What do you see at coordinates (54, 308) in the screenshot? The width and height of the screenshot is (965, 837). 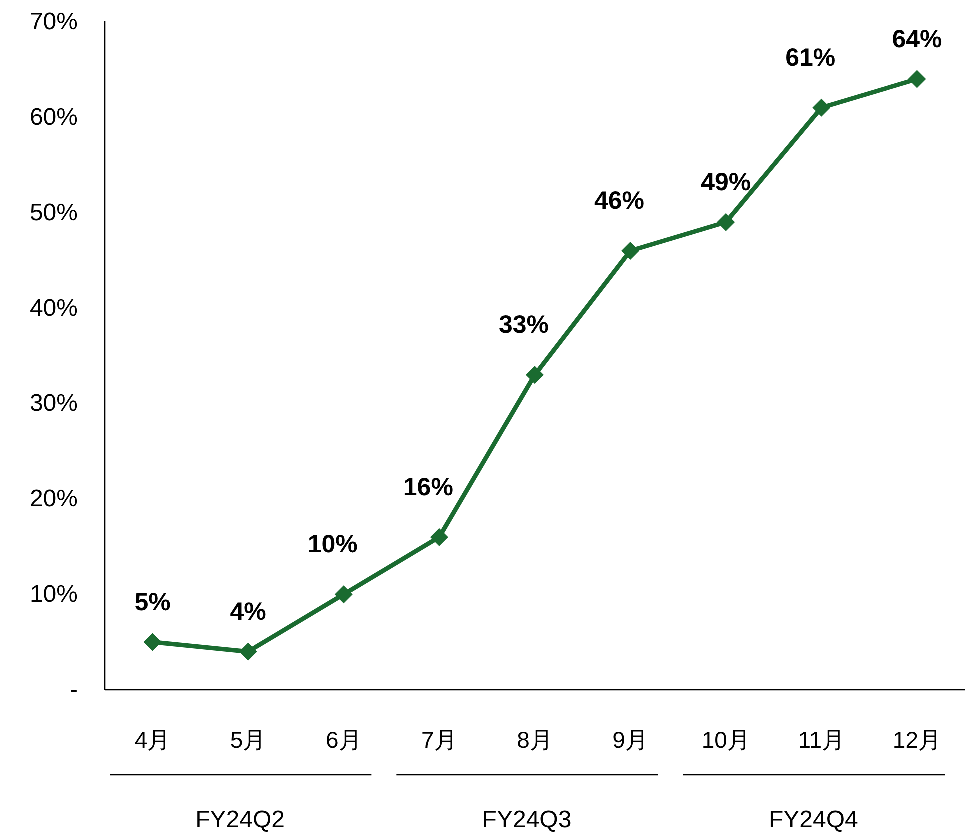 I see `y-tick-label: 40%` at bounding box center [54, 308].